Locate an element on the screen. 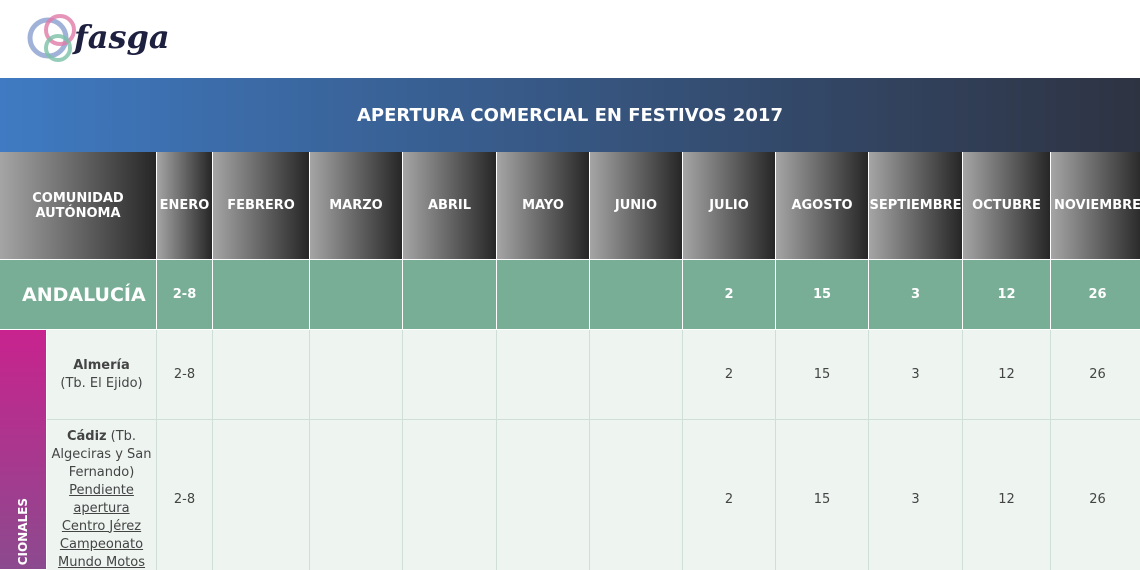 The width and height of the screenshot is (1140, 570). row-label: Almería (Tb. El Ejido) is located at coordinates (102, 375).